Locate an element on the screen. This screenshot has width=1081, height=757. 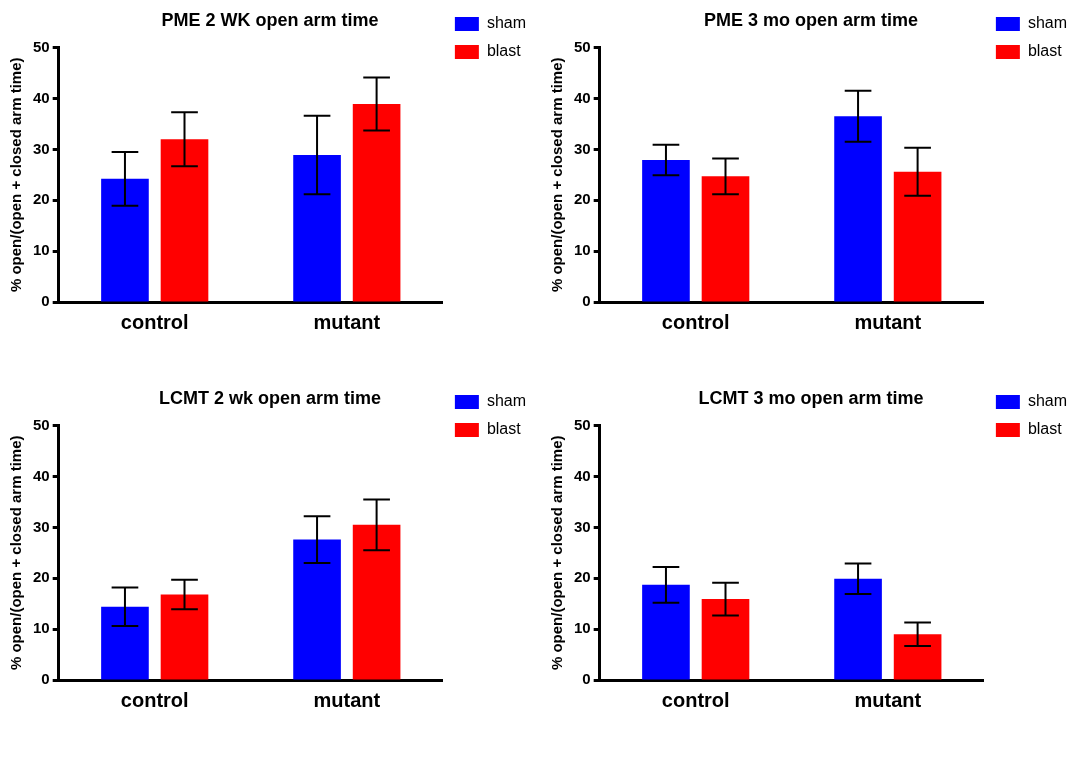
chart-title: PME 2 WK open arm time is located at coordinates (270, 19).